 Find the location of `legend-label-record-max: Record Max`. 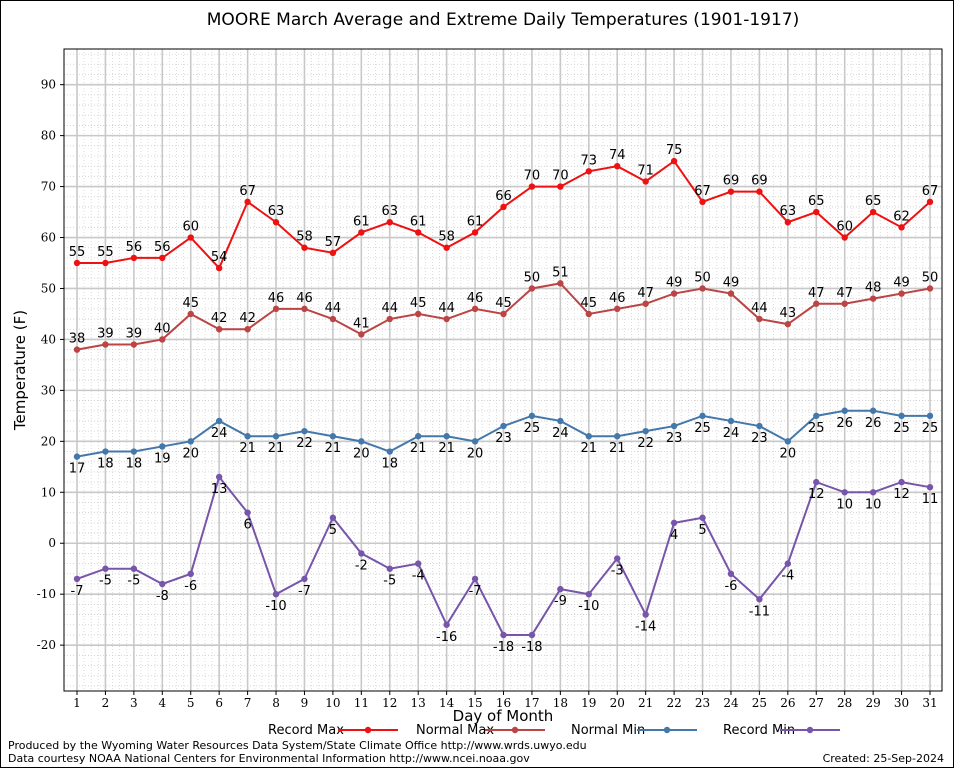

legend-label-record-max: Record Max is located at coordinates (306, 730).